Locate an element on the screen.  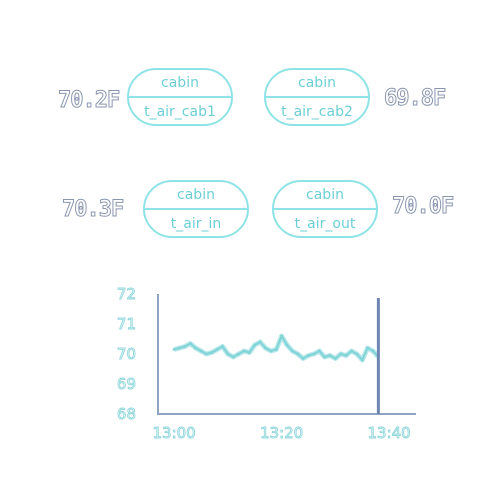
sensor-reading-cab1: 70.2F is located at coordinates (88, 101).